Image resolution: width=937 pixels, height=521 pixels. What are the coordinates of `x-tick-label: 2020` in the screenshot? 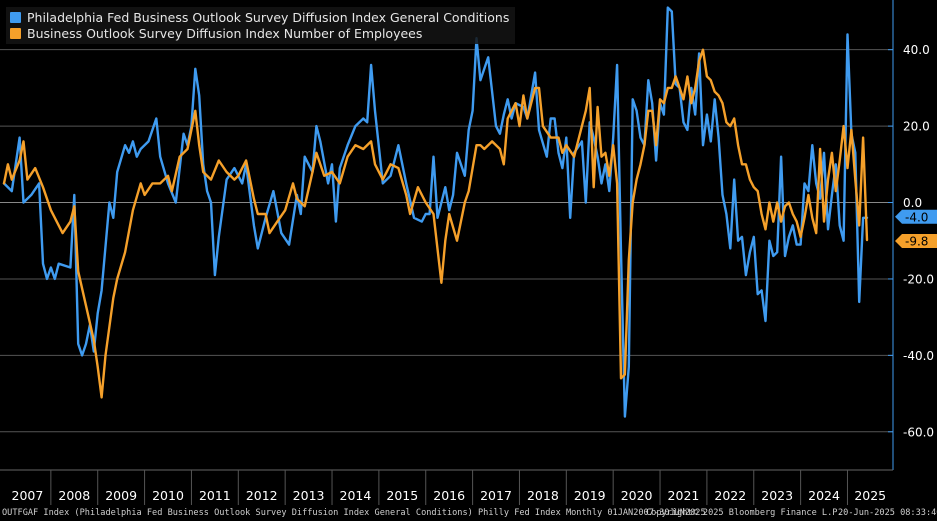 It's located at (637, 495).